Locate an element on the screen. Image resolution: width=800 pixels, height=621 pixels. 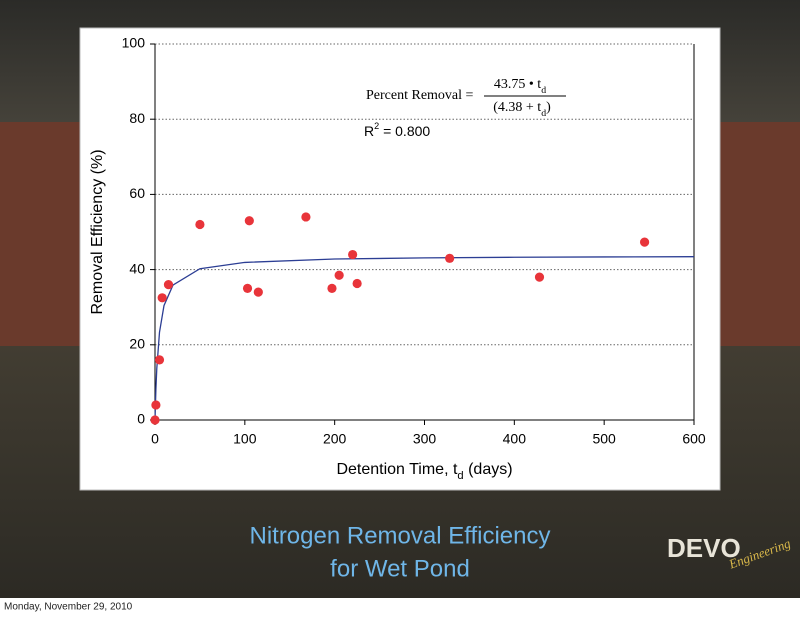
x-tick-label: 600 is located at coordinates (694, 439).